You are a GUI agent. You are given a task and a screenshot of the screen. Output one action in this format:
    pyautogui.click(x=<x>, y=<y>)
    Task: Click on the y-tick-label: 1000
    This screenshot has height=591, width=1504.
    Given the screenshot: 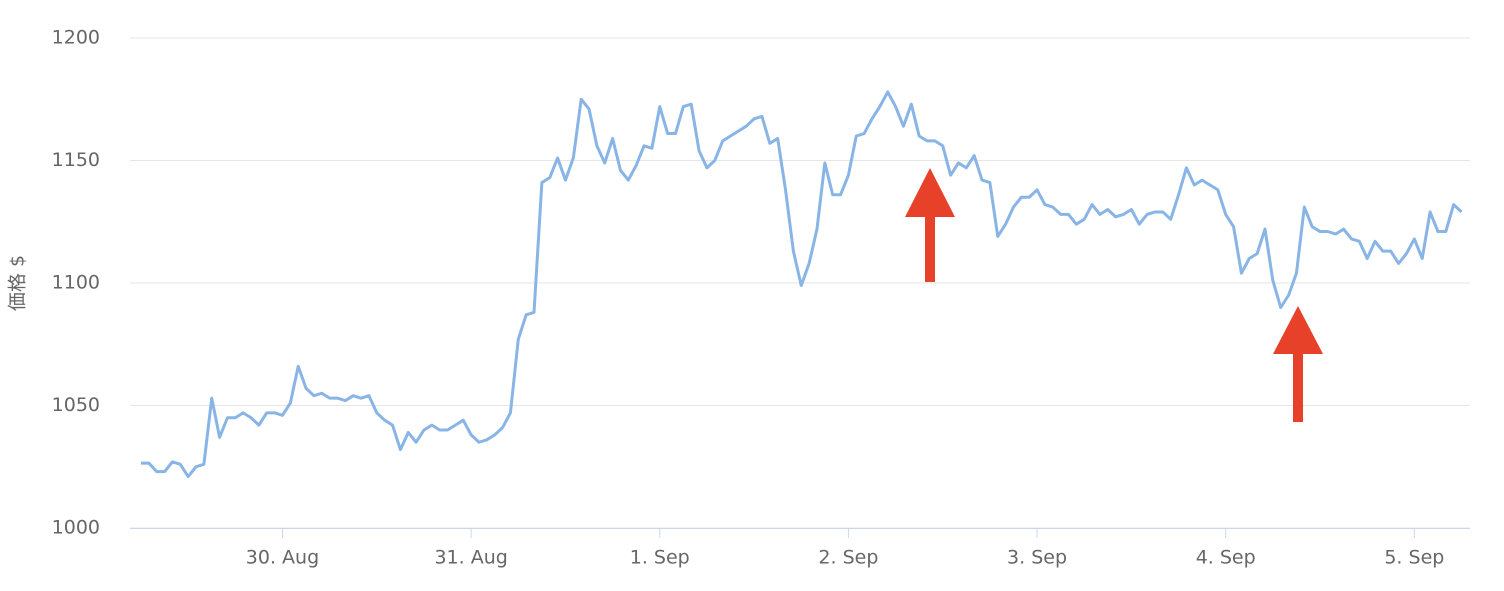 What is the action you would take?
    pyautogui.click(x=76, y=528)
    